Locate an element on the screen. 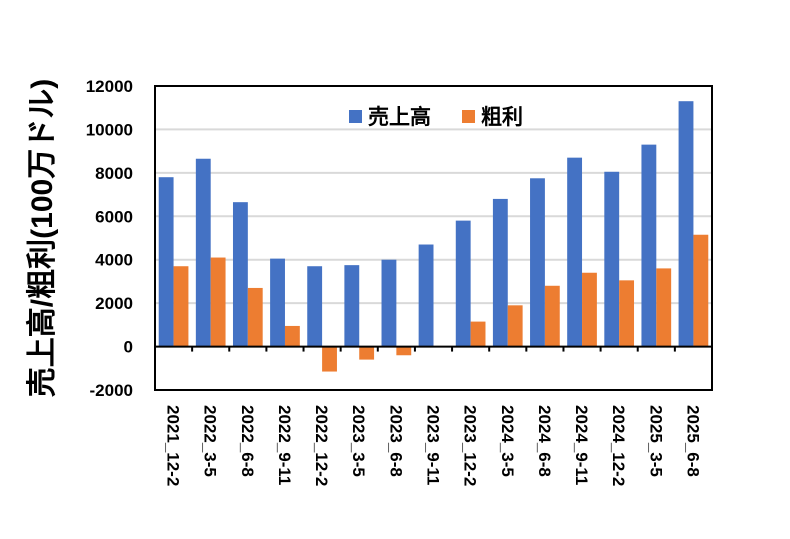 The width and height of the screenshot is (790, 539). x-tick-label: 2023_3-5 is located at coordinates (358, 441).